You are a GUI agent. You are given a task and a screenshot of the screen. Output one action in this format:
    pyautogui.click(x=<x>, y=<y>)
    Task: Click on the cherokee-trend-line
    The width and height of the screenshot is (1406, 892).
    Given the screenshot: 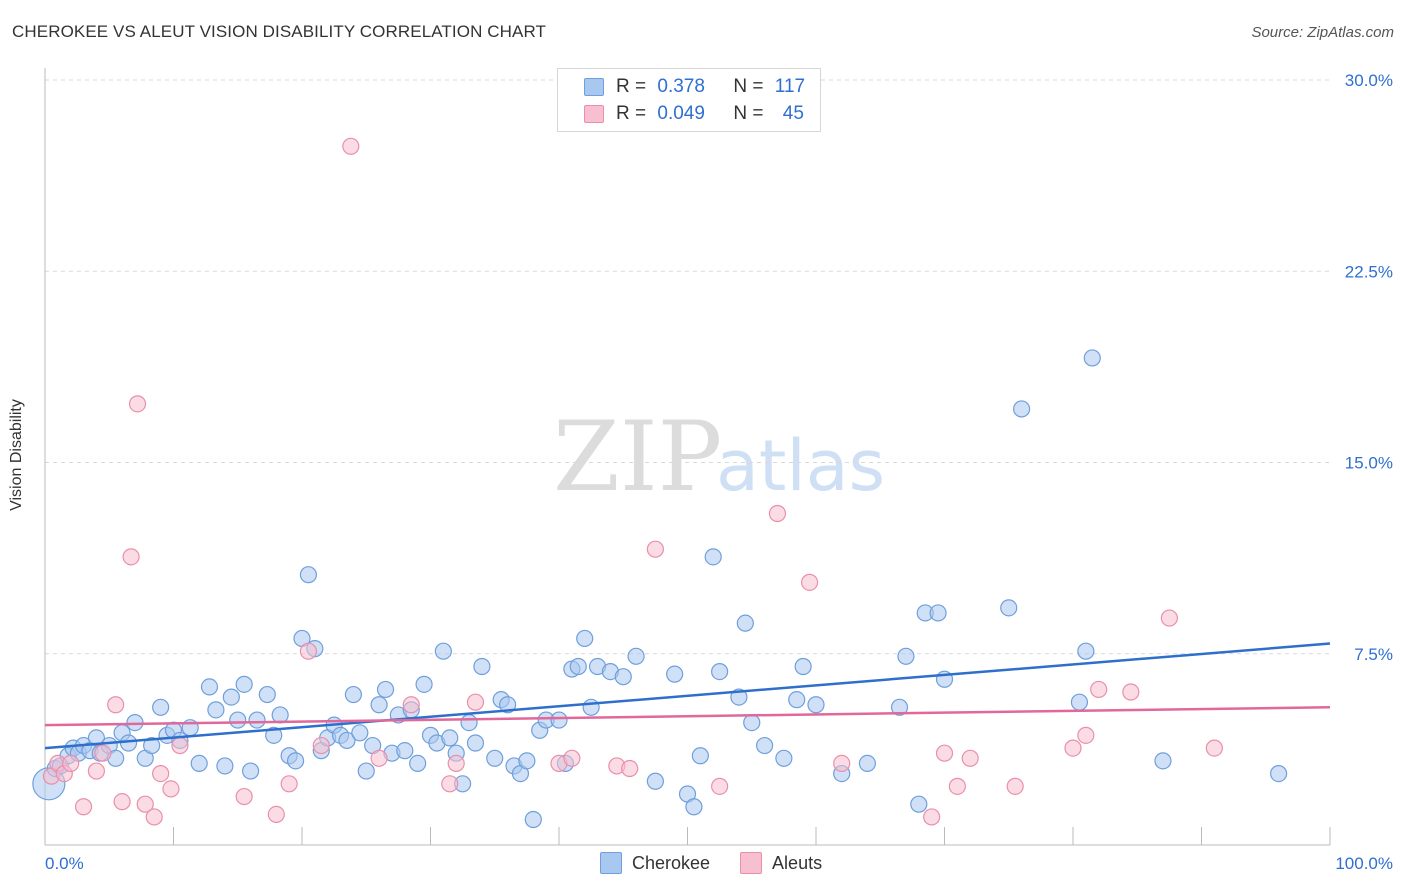 What is the action you would take?
    pyautogui.click(x=687, y=696)
    